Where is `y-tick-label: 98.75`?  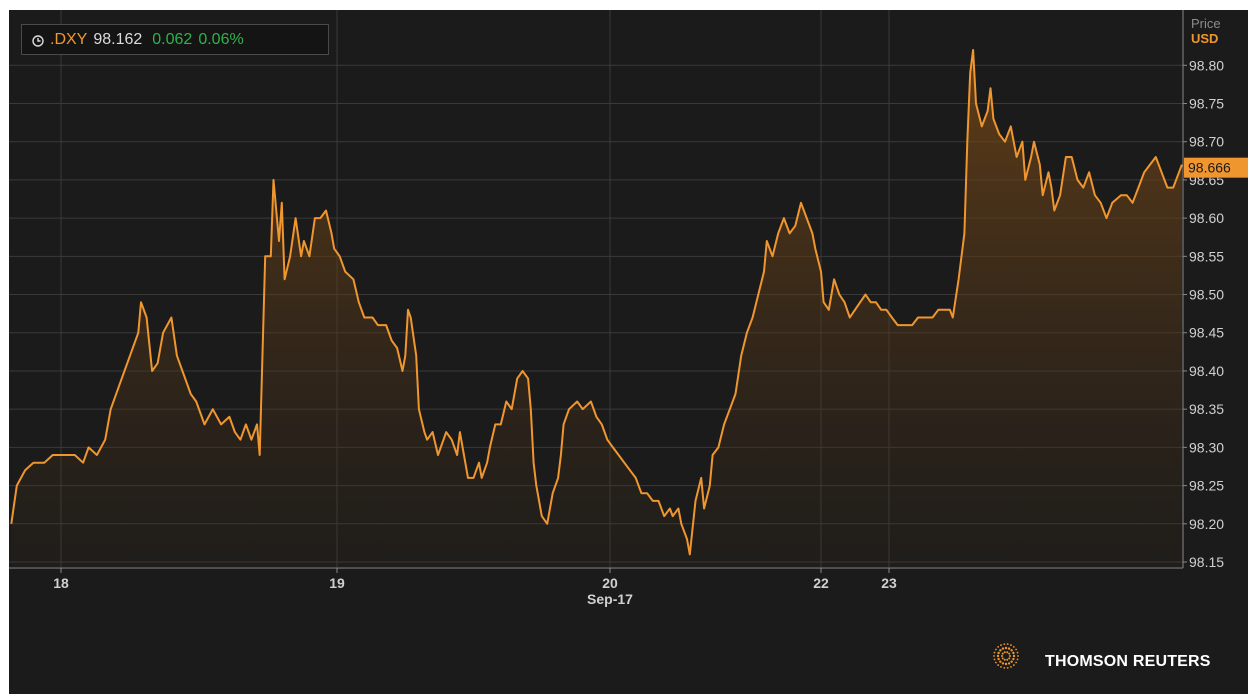 y-tick-label: 98.75 is located at coordinates (1206, 103).